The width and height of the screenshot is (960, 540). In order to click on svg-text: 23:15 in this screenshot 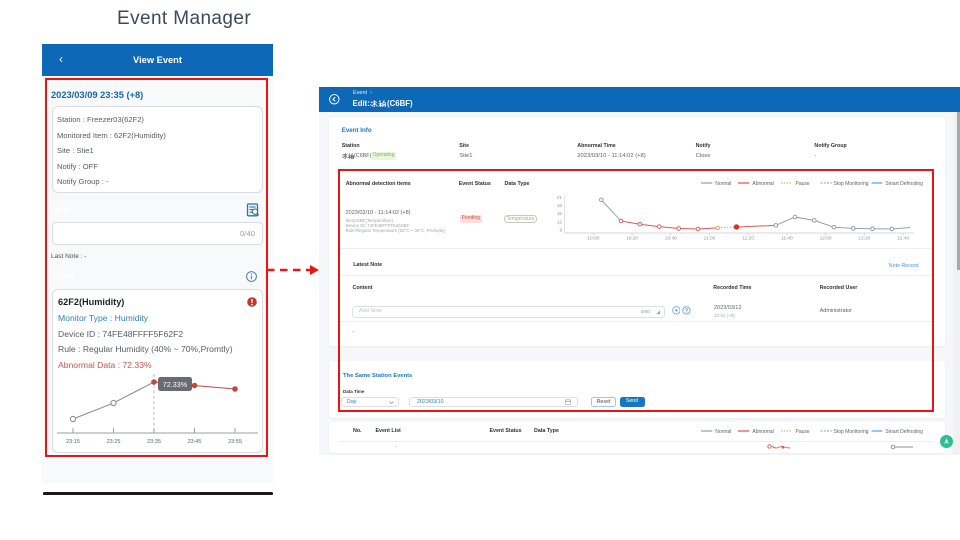, I will do `click(73, 442)`.